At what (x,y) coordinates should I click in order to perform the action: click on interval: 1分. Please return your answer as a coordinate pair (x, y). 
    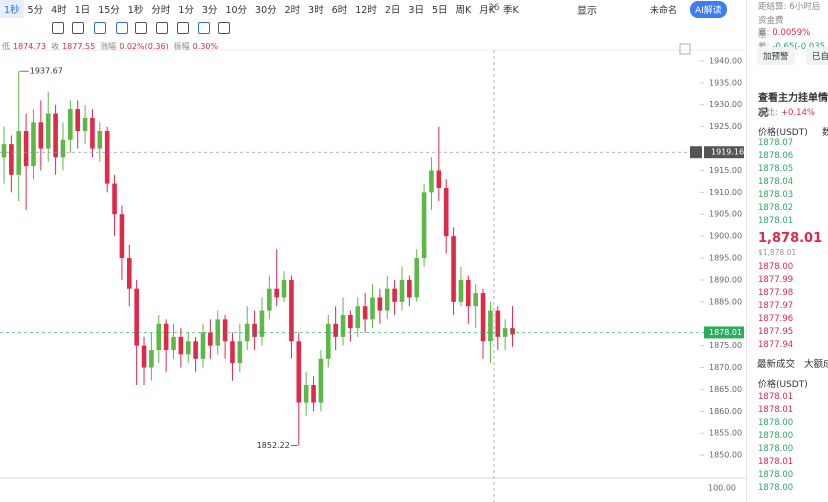
    Looking at the image, I should click on (186, 10).